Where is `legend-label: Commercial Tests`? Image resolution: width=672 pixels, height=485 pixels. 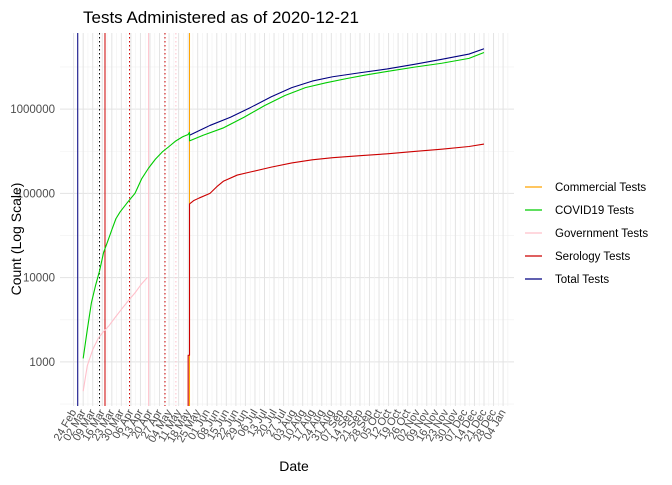 legend-label: Commercial Tests is located at coordinates (600, 188).